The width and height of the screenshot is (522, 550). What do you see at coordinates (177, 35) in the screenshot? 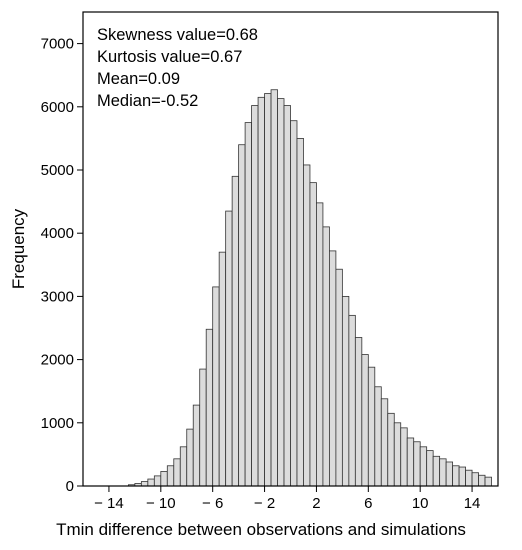
I see `annotation-line: Skewness value=0.68` at bounding box center [177, 35].